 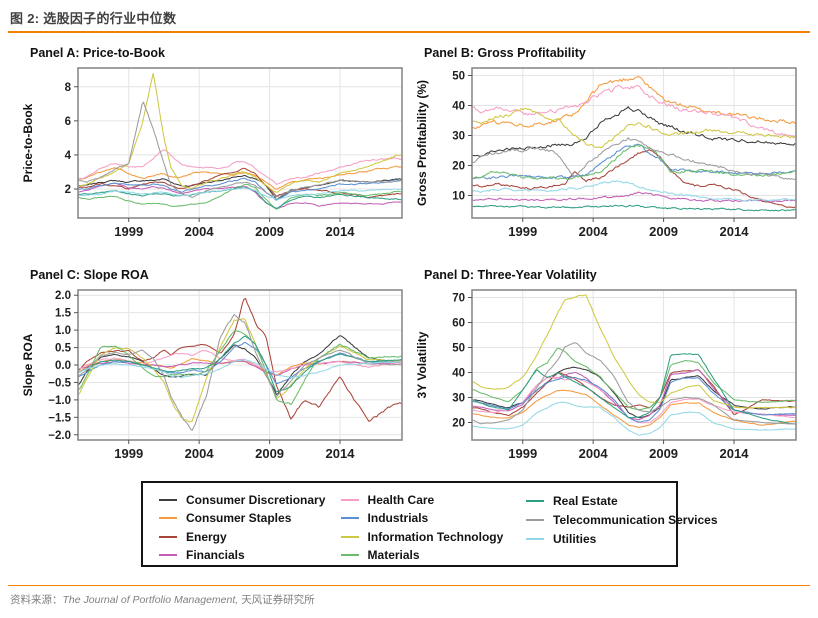 I want to click on legend-item-health_care: Health Care, so click(x=433, y=500).